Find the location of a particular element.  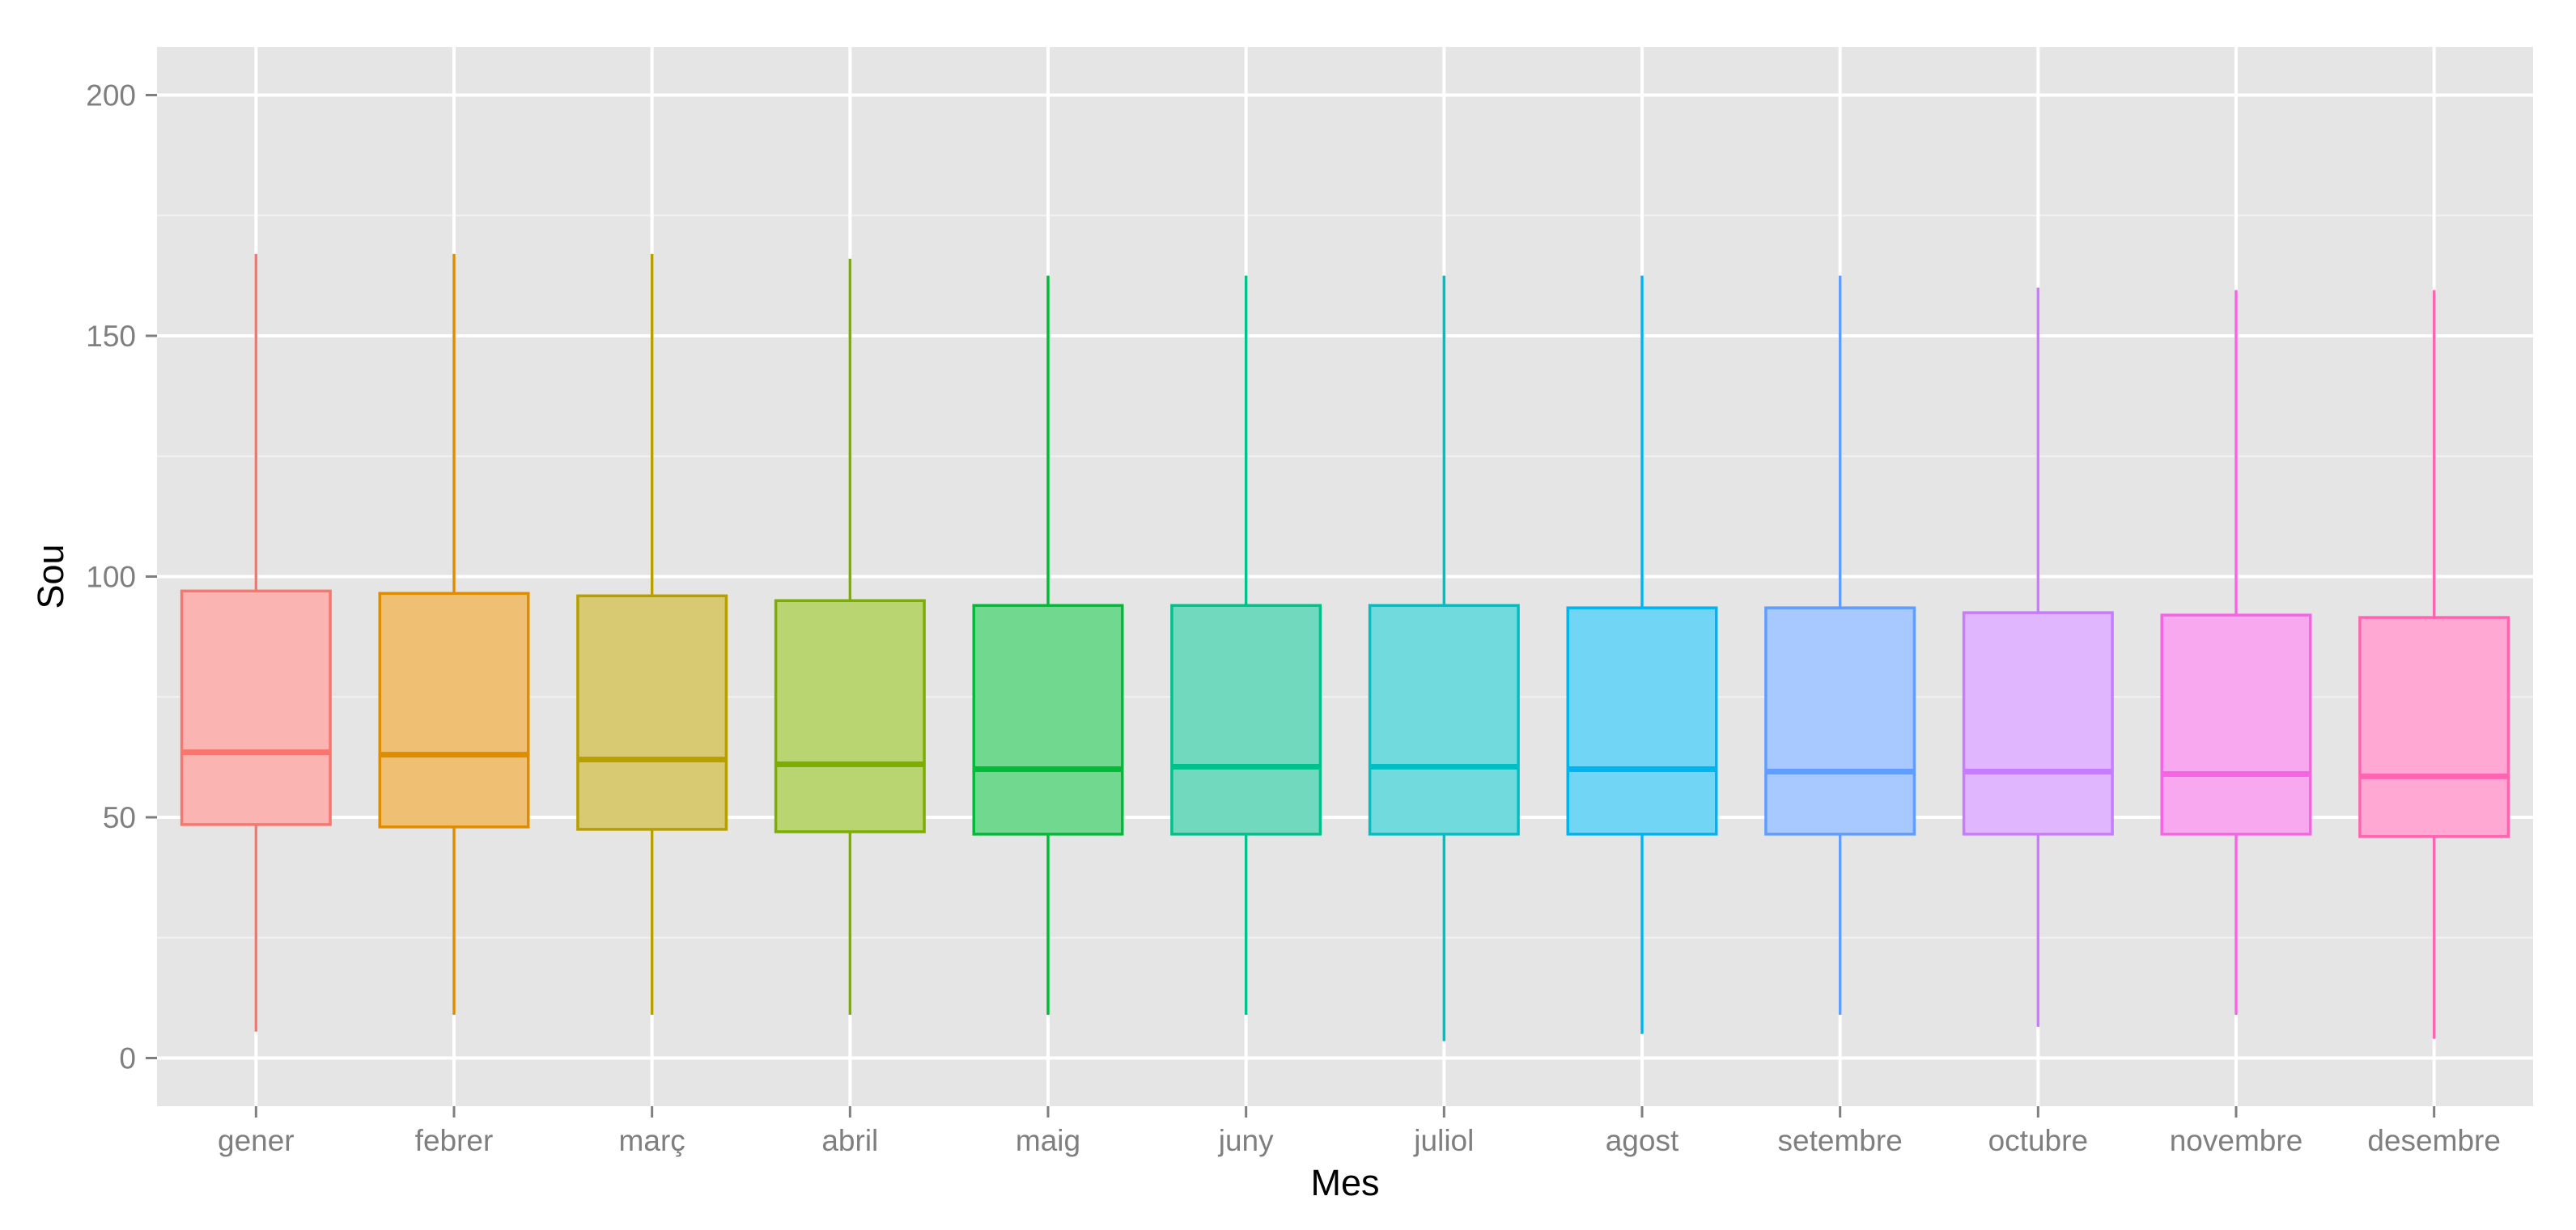

x-tick-label-novembre: novembre is located at coordinates (2236, 1140).